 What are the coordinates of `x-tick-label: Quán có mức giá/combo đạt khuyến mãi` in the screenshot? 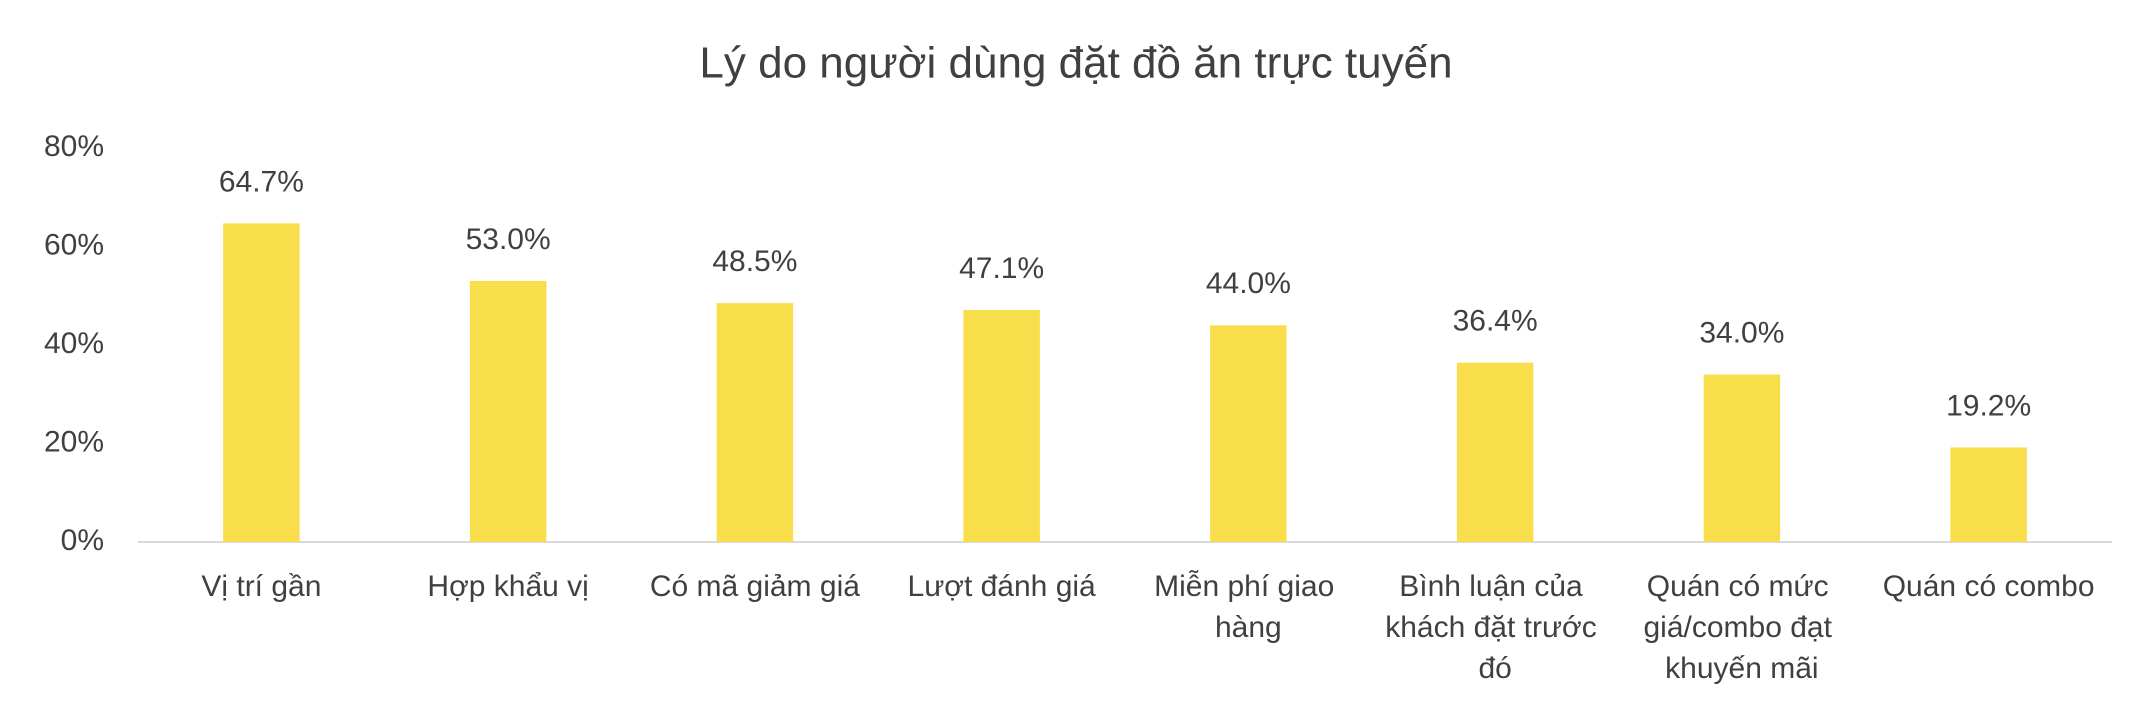 It's located at (1741, 627).